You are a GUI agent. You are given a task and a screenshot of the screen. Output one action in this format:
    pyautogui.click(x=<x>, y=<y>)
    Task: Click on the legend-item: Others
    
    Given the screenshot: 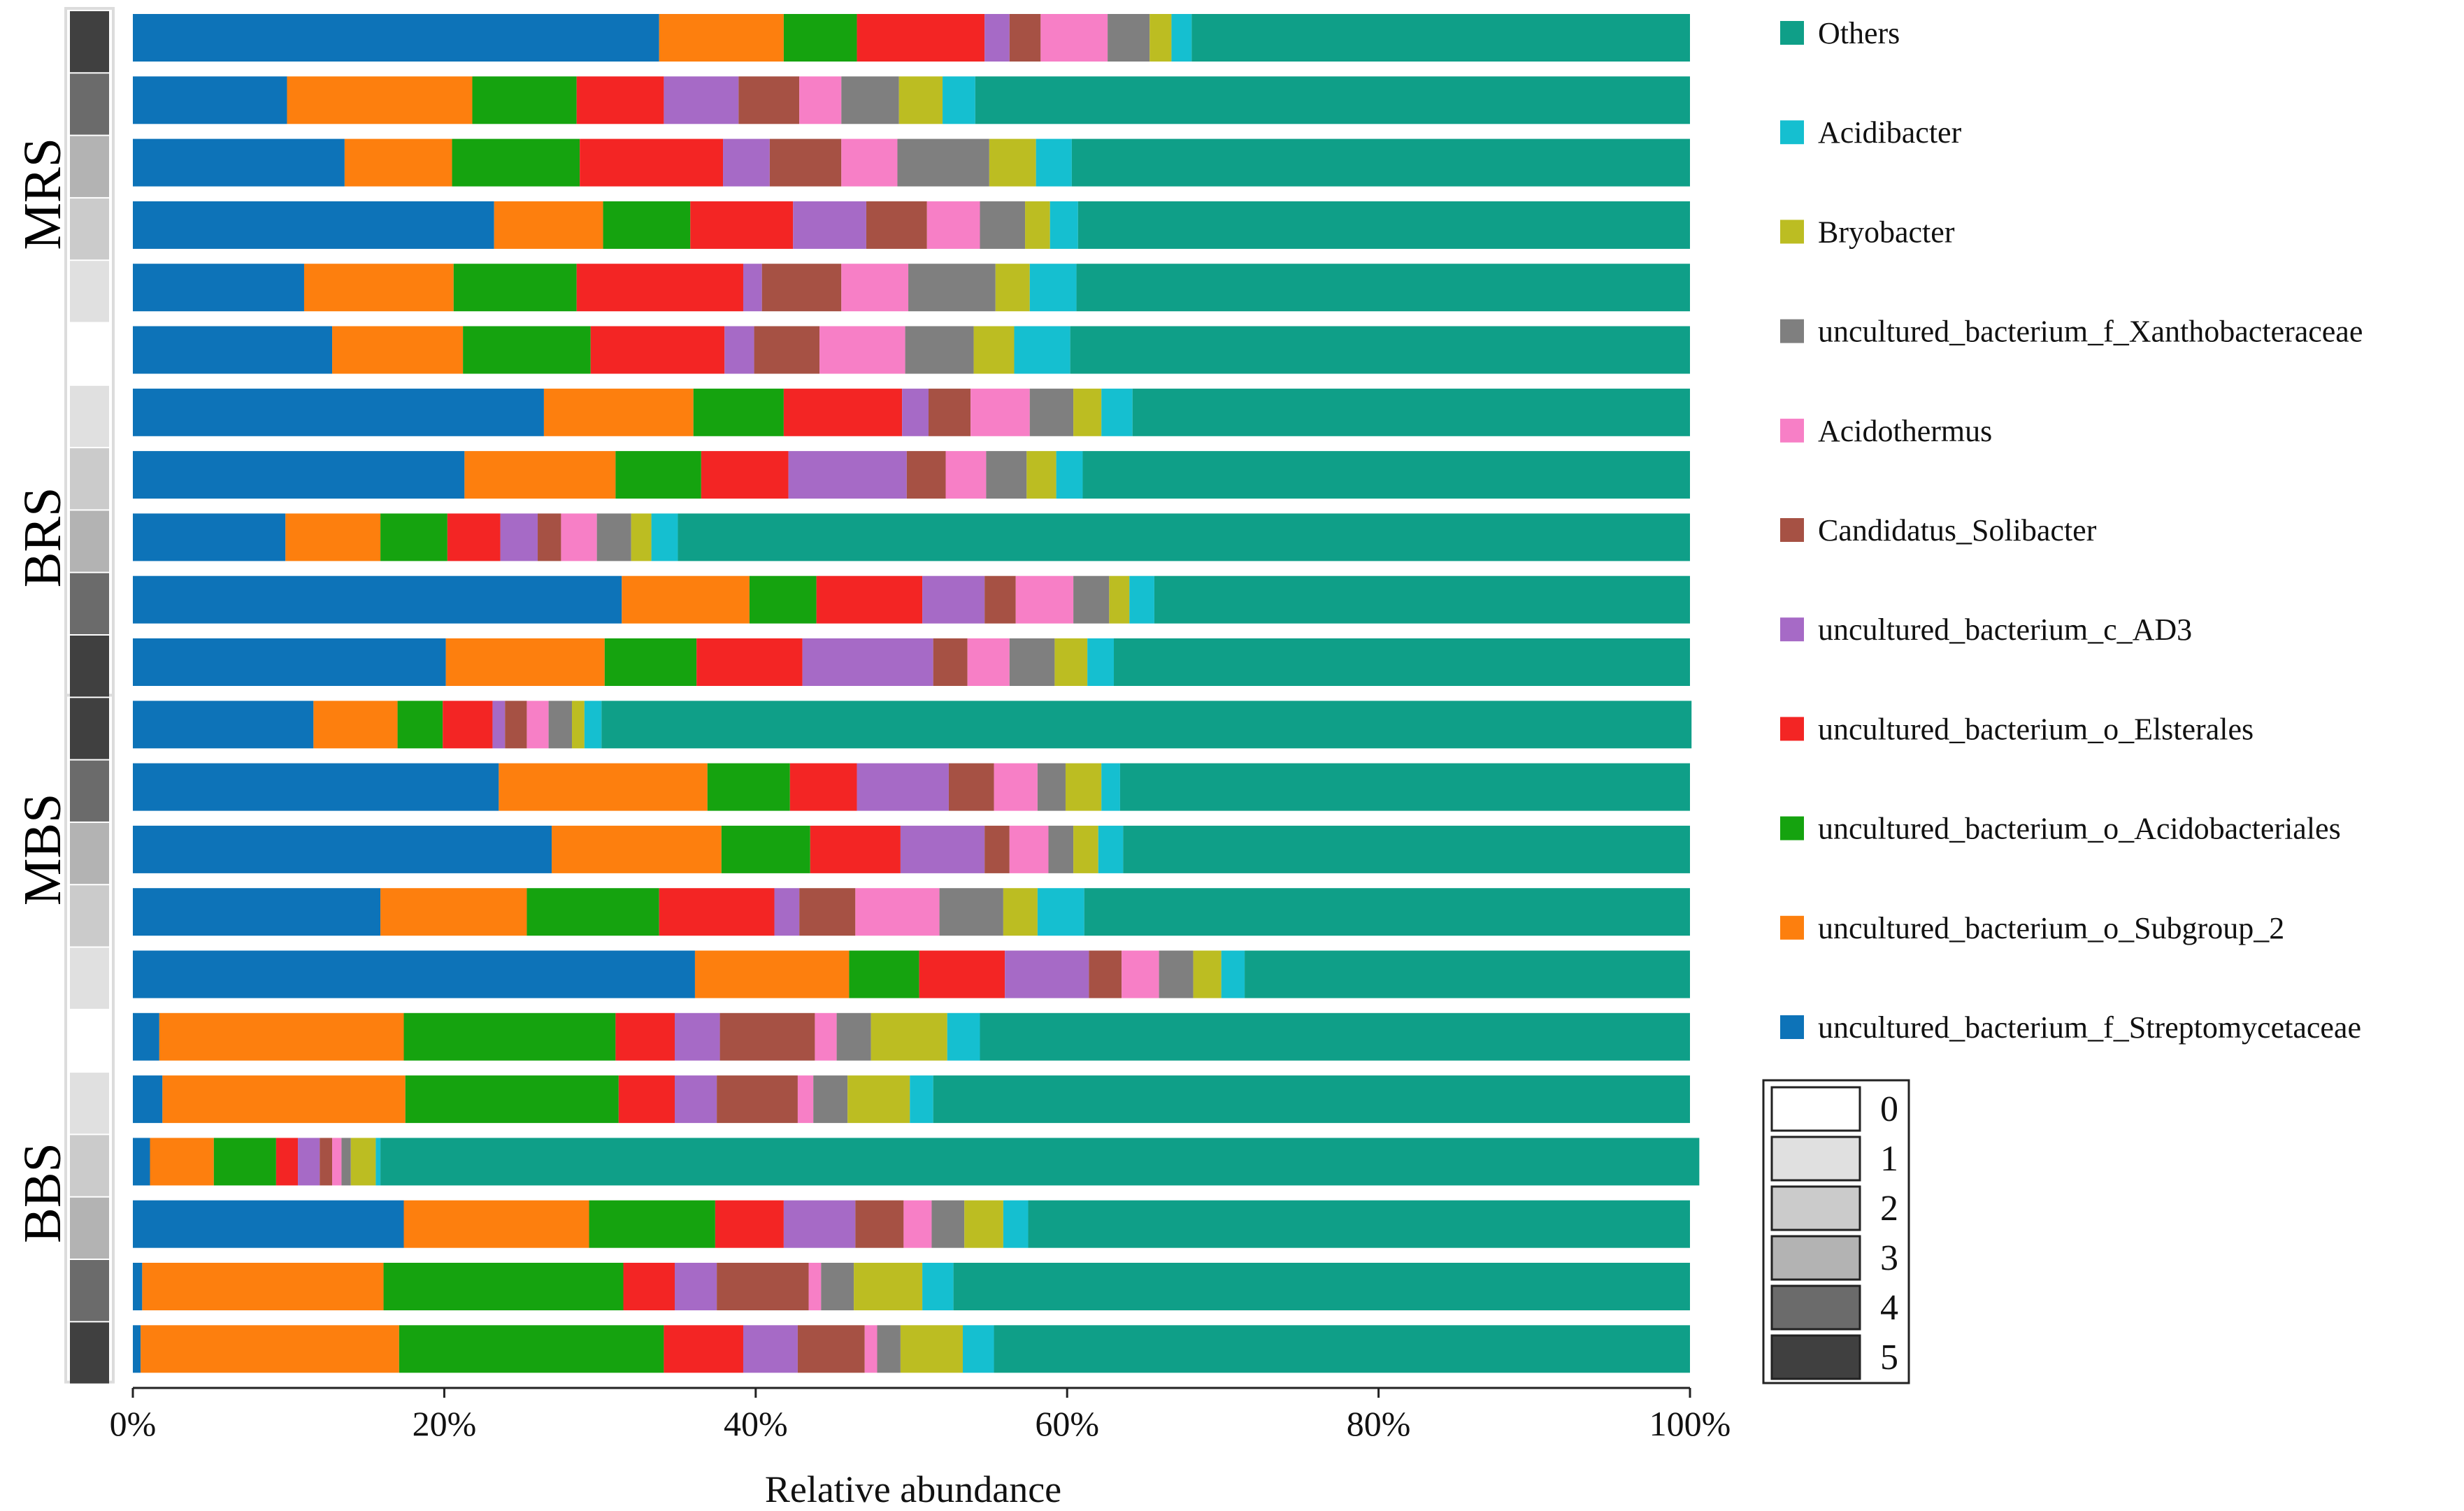 What is the action you would take?
    pyautogui.click(x=1840, y=33)
    